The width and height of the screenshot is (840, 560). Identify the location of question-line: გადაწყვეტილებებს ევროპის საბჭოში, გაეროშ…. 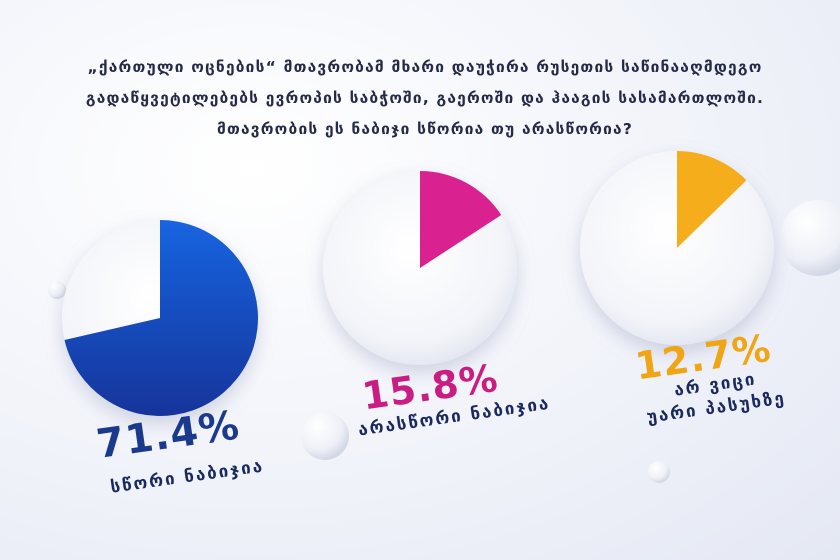
(425, 98).